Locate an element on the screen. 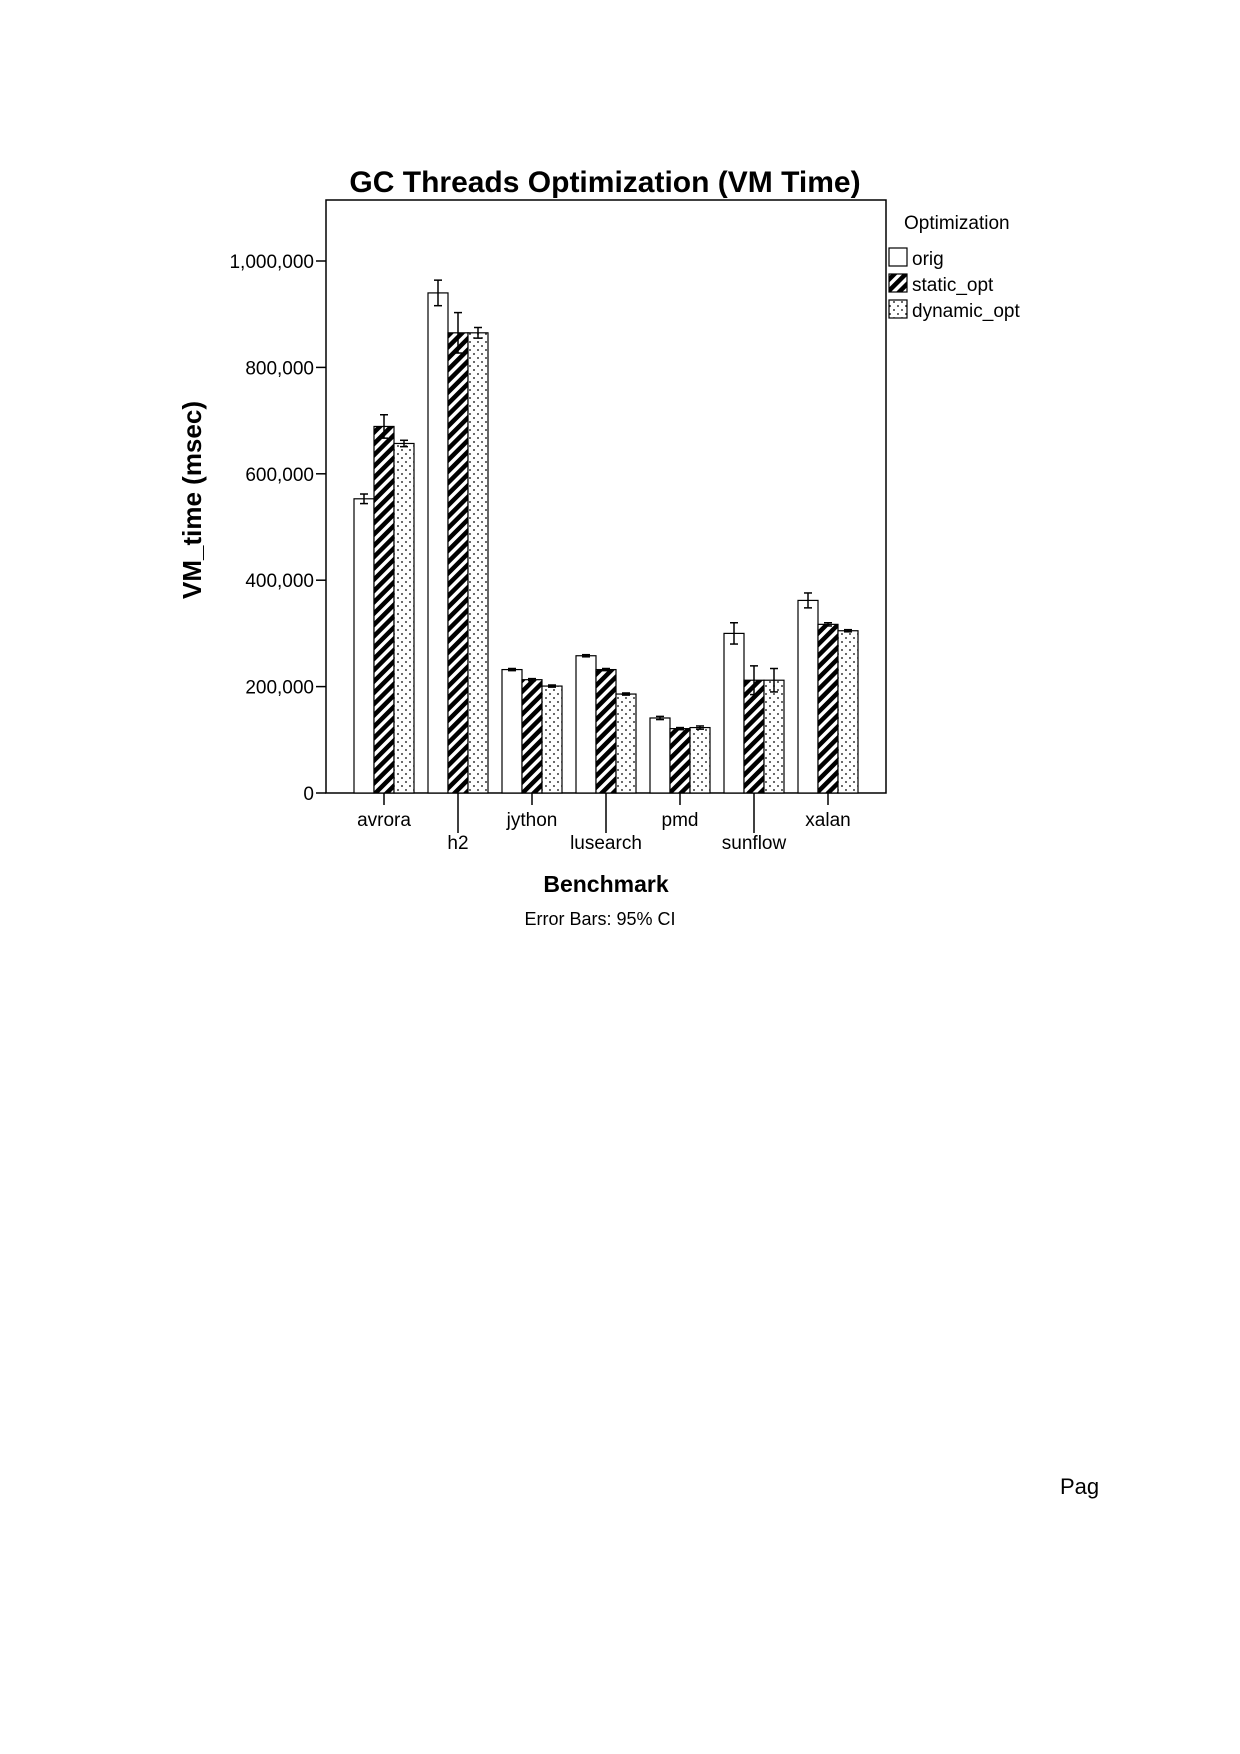  bar-sunflow-orig is located at coordinates (734, 713).